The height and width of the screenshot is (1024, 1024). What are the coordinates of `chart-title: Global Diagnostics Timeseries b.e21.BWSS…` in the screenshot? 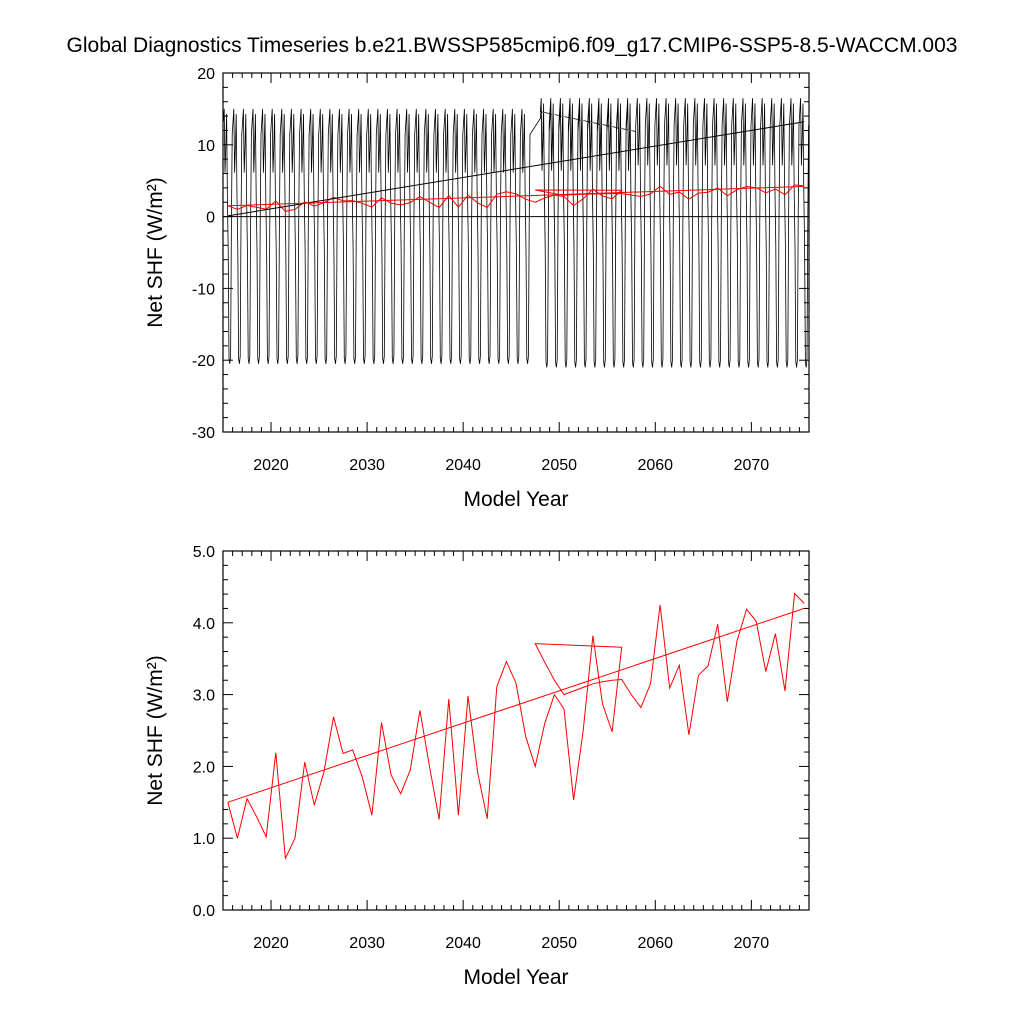 It's located at (512, 45).